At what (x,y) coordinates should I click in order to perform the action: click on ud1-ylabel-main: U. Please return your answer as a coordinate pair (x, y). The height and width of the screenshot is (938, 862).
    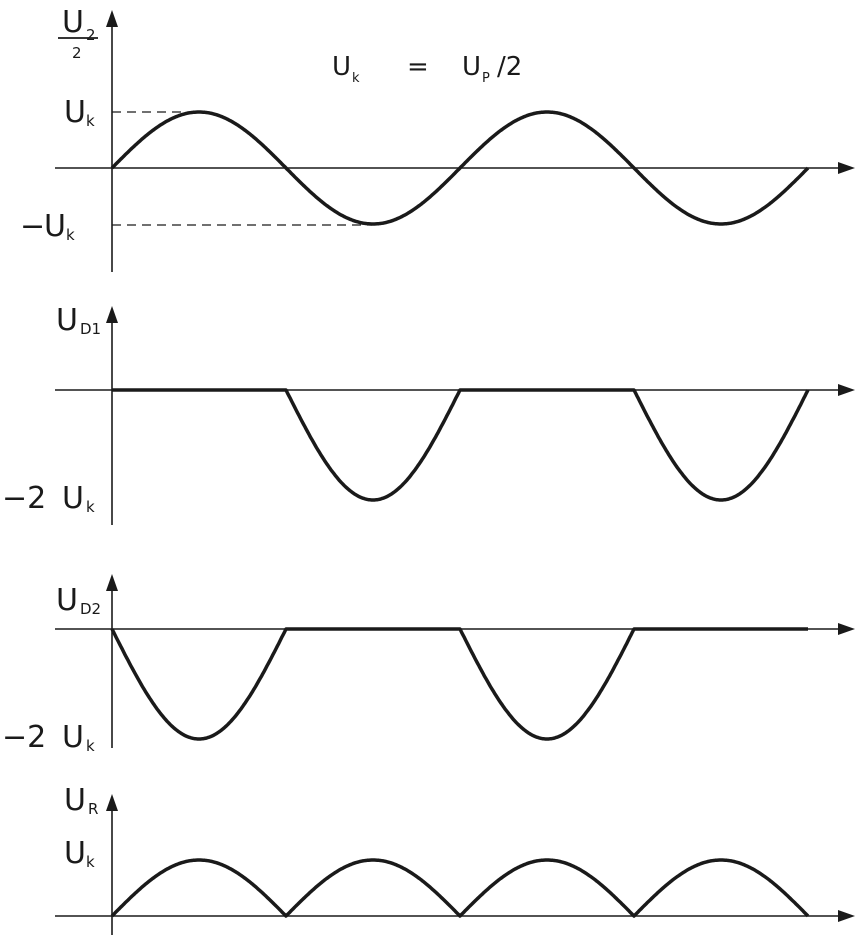
    Looking at the image, I should click on (67, 320).